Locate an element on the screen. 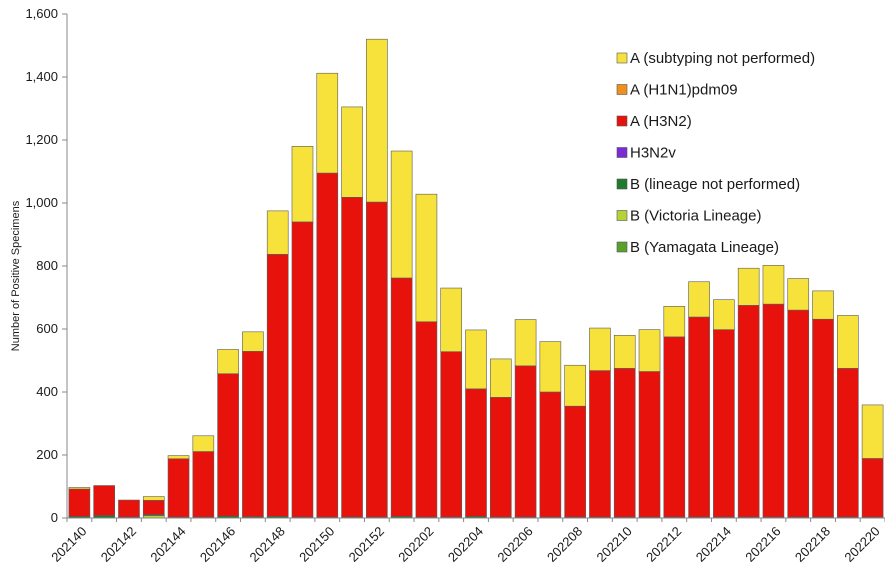  legend-item: B (Victoria Lineage) is located at coordinates (688, 216).